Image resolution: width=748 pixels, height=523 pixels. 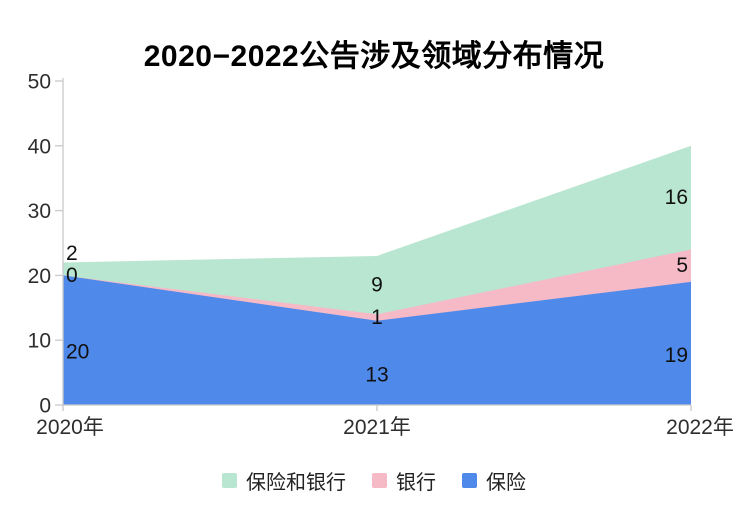 I want to click on legend-label-insurance-and-bank: 保险和银行, so click(x=296, y=483).